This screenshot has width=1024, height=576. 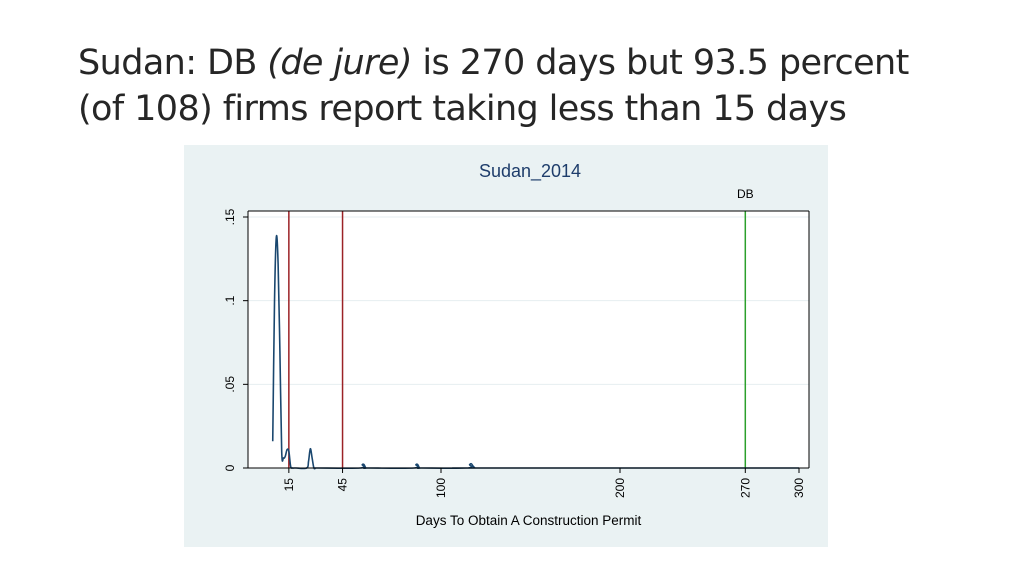 What do you see at coordinates (745, 488) in the screenshot?
I see `x-tick-label-4: 270` at bounding box center [745, 488].